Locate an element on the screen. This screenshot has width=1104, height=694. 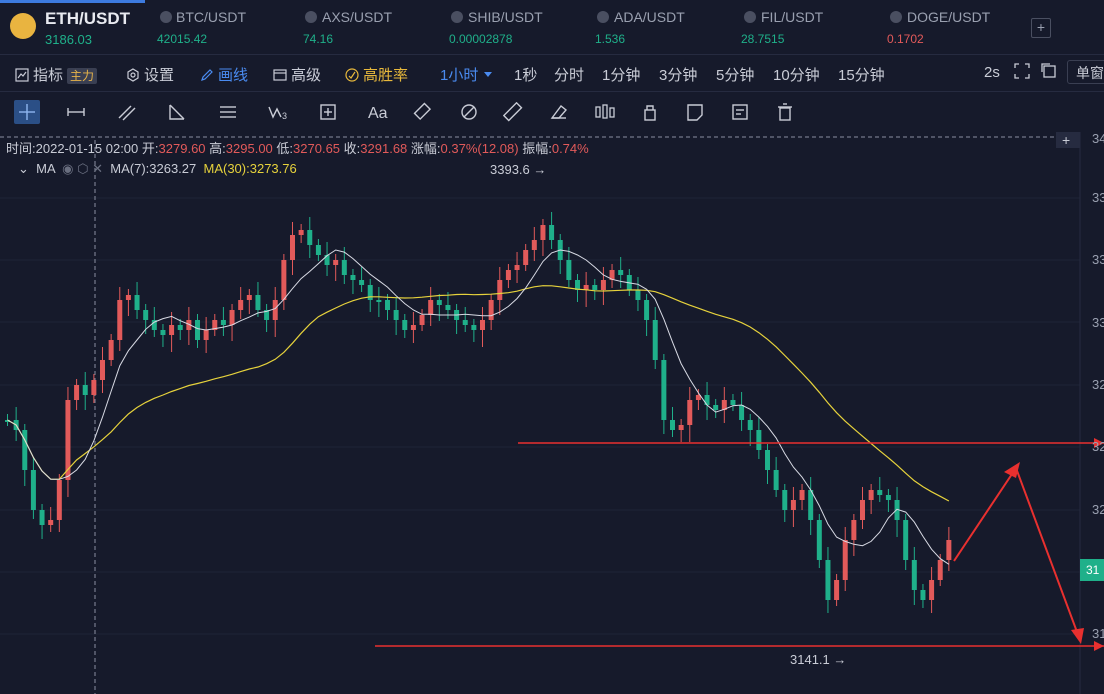
eye-icon: ◉ is located at coordinates (68, 168).